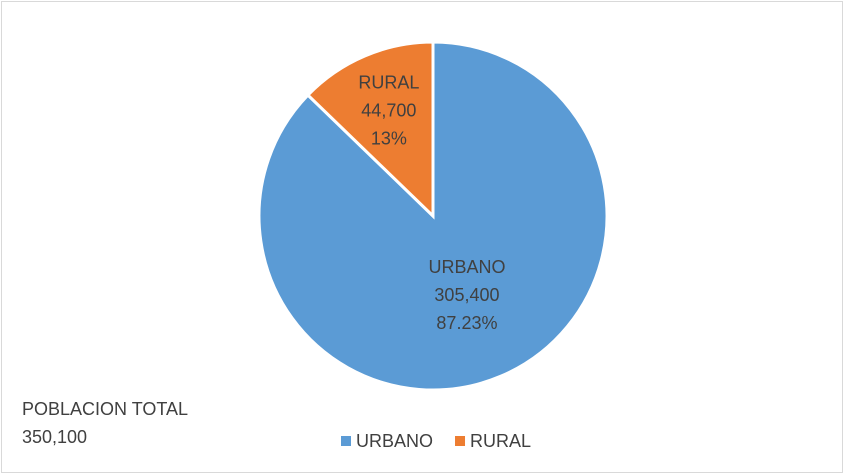  What do you see at coordinates (105, 409) in the screenshot?
I see `annotation-title: POBLACION TOTAL` at bounding box center [105, 409].